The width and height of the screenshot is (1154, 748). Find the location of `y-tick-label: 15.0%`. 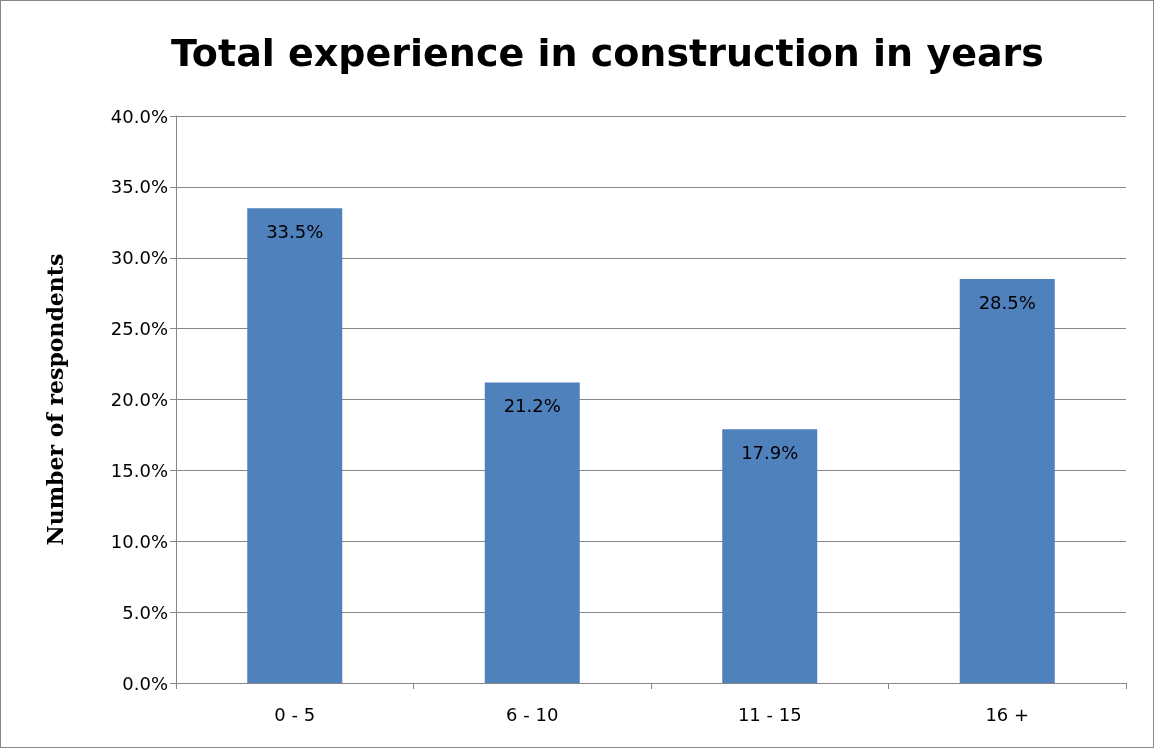

y-tick-label: 15.0% is located at coordinates (139, 470).